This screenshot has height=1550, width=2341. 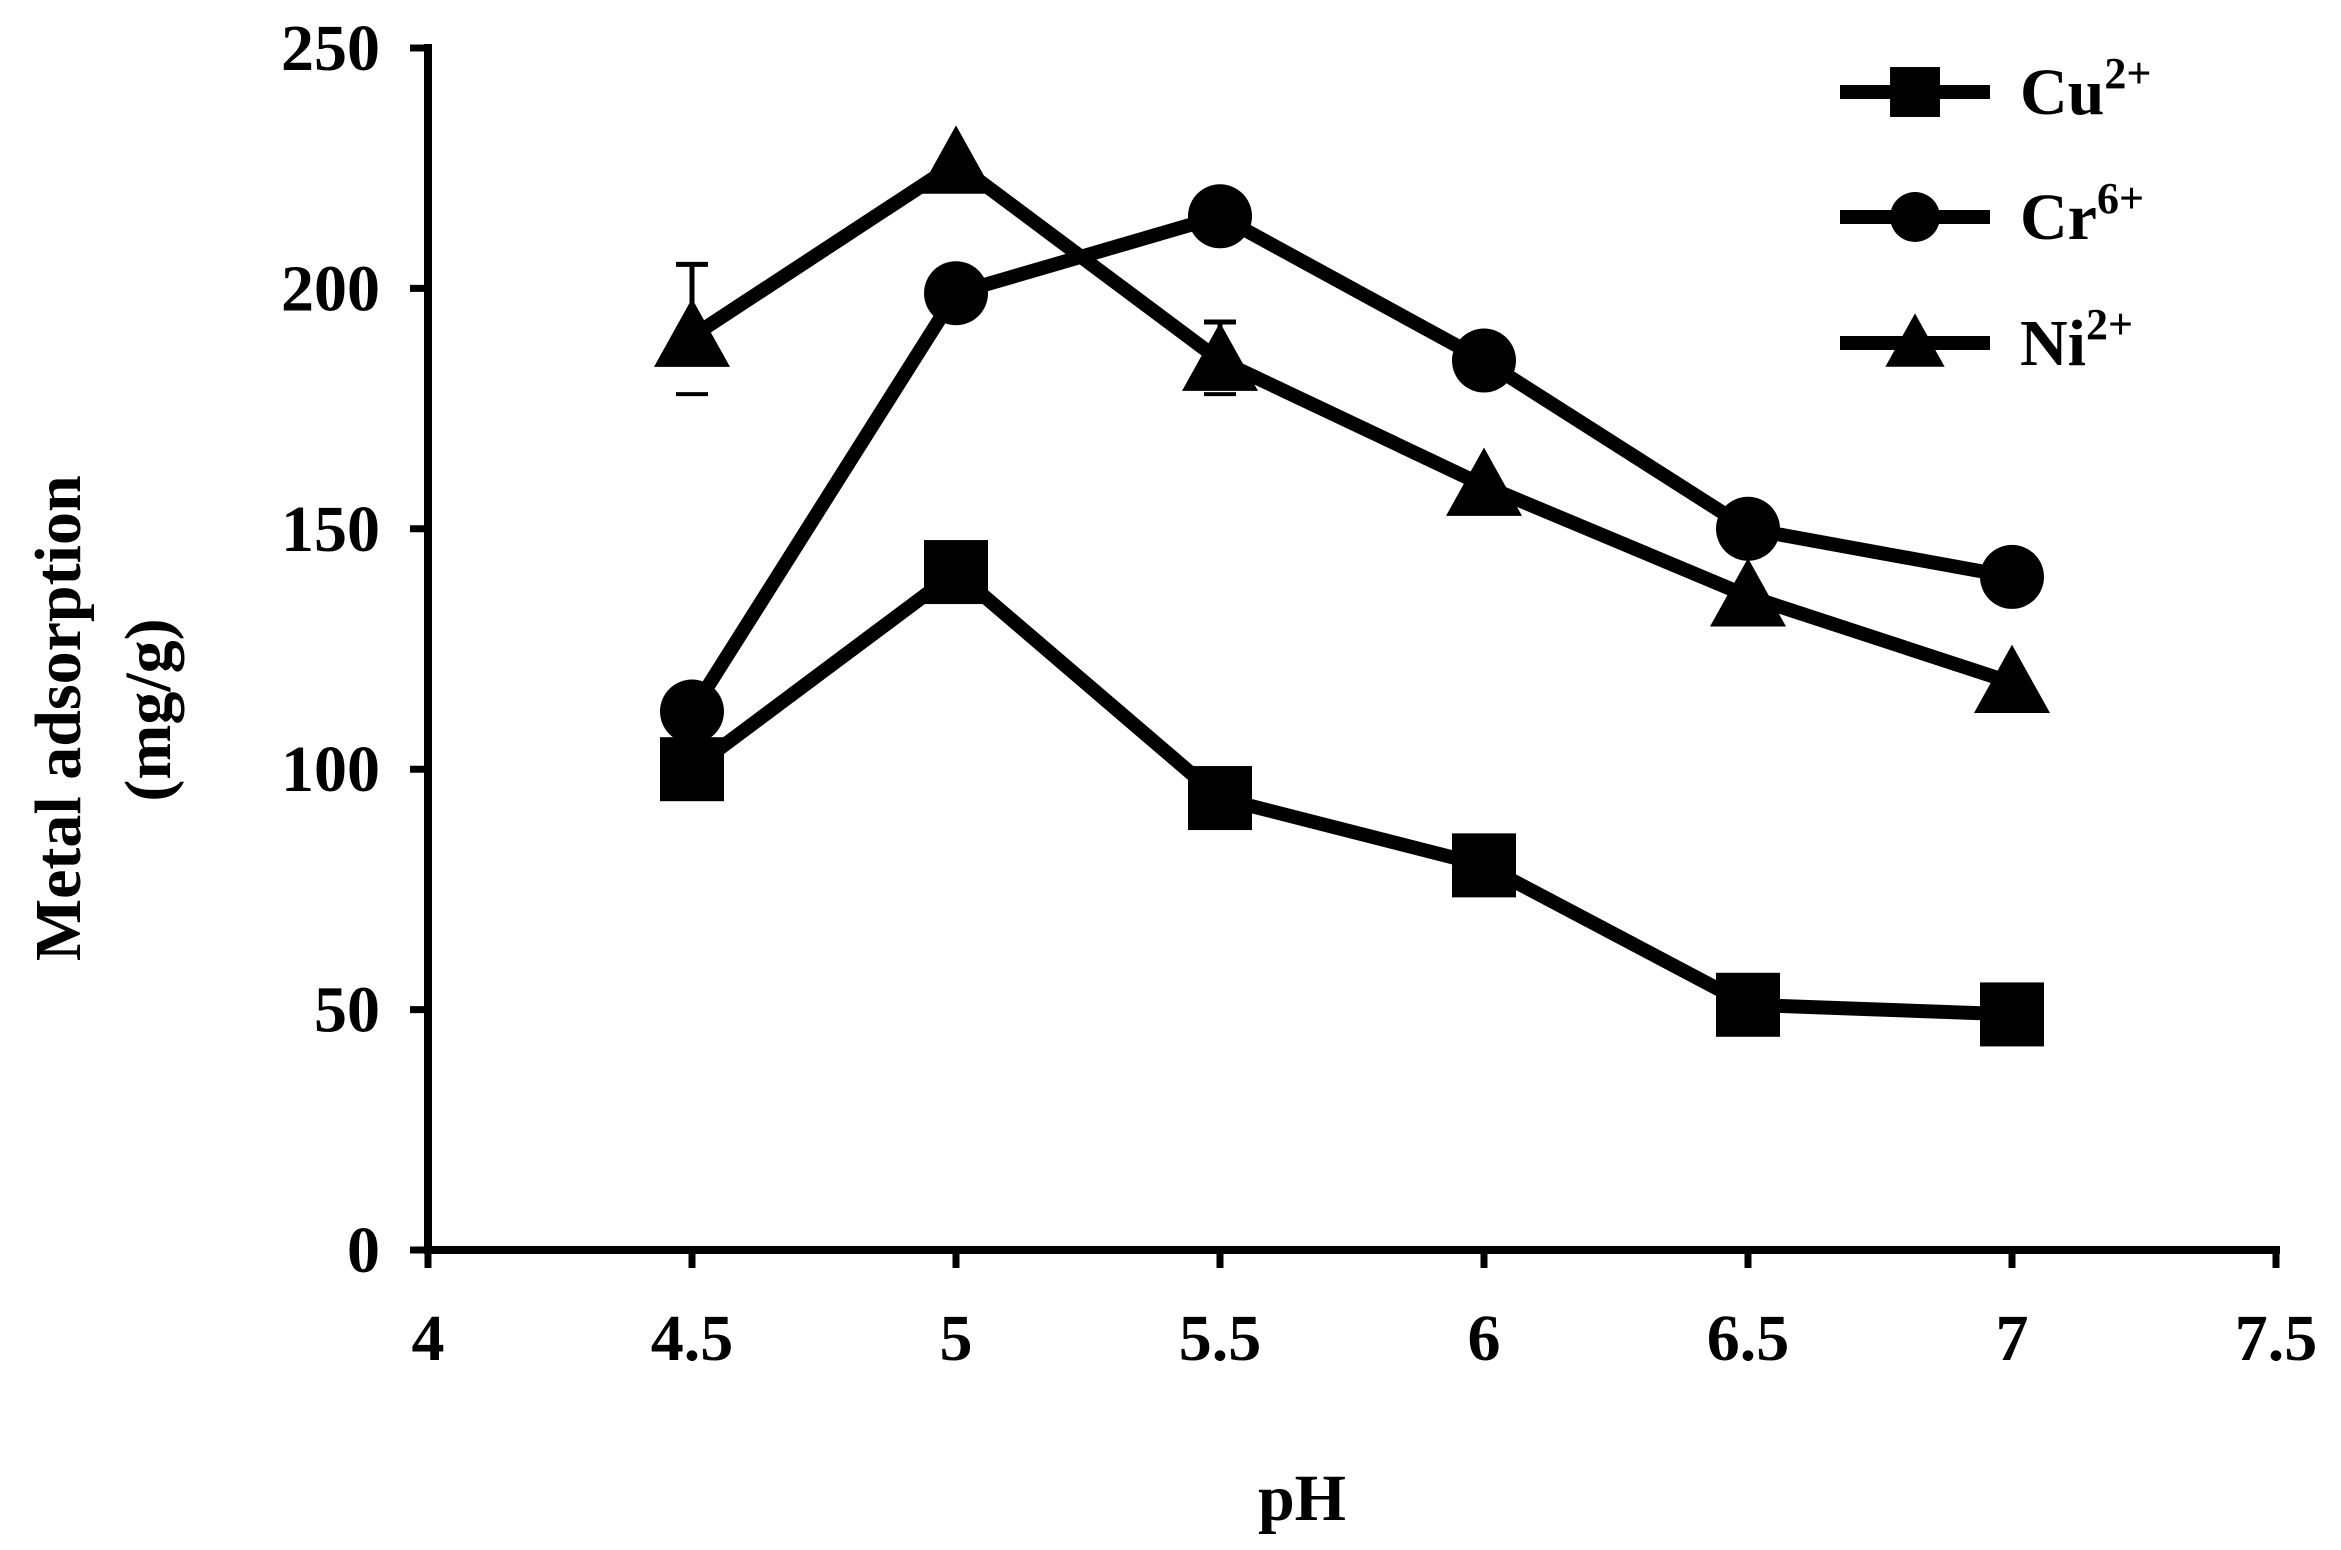 What do you see at coordinates (330, 48) in the screenshot?
I see `y-tick-label: 250` at bounding box center [330, 48].